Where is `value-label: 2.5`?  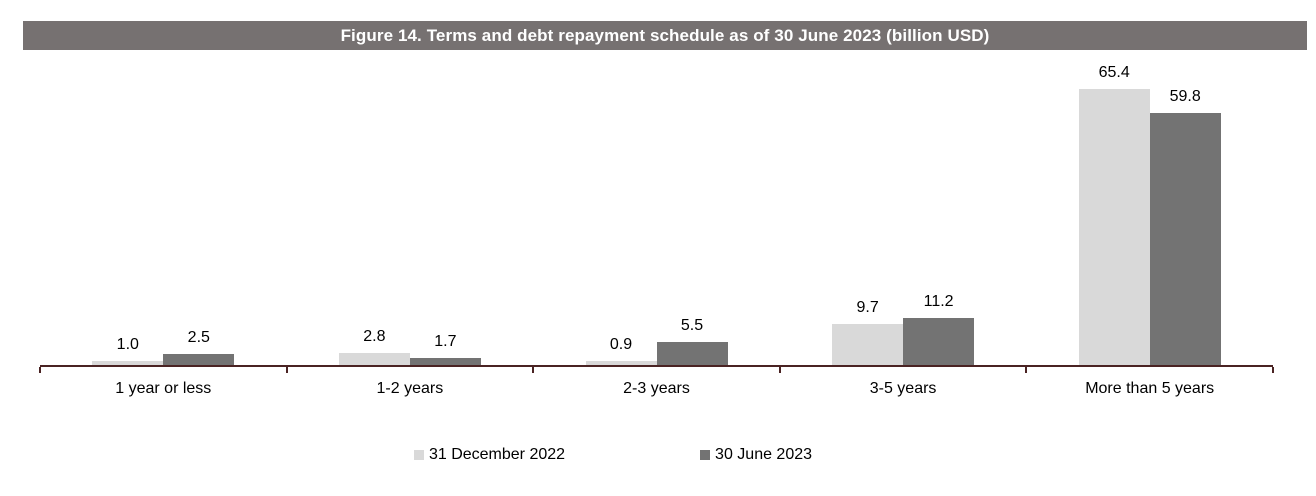 value-label: 2.5 is located at coordinates (198, 337).